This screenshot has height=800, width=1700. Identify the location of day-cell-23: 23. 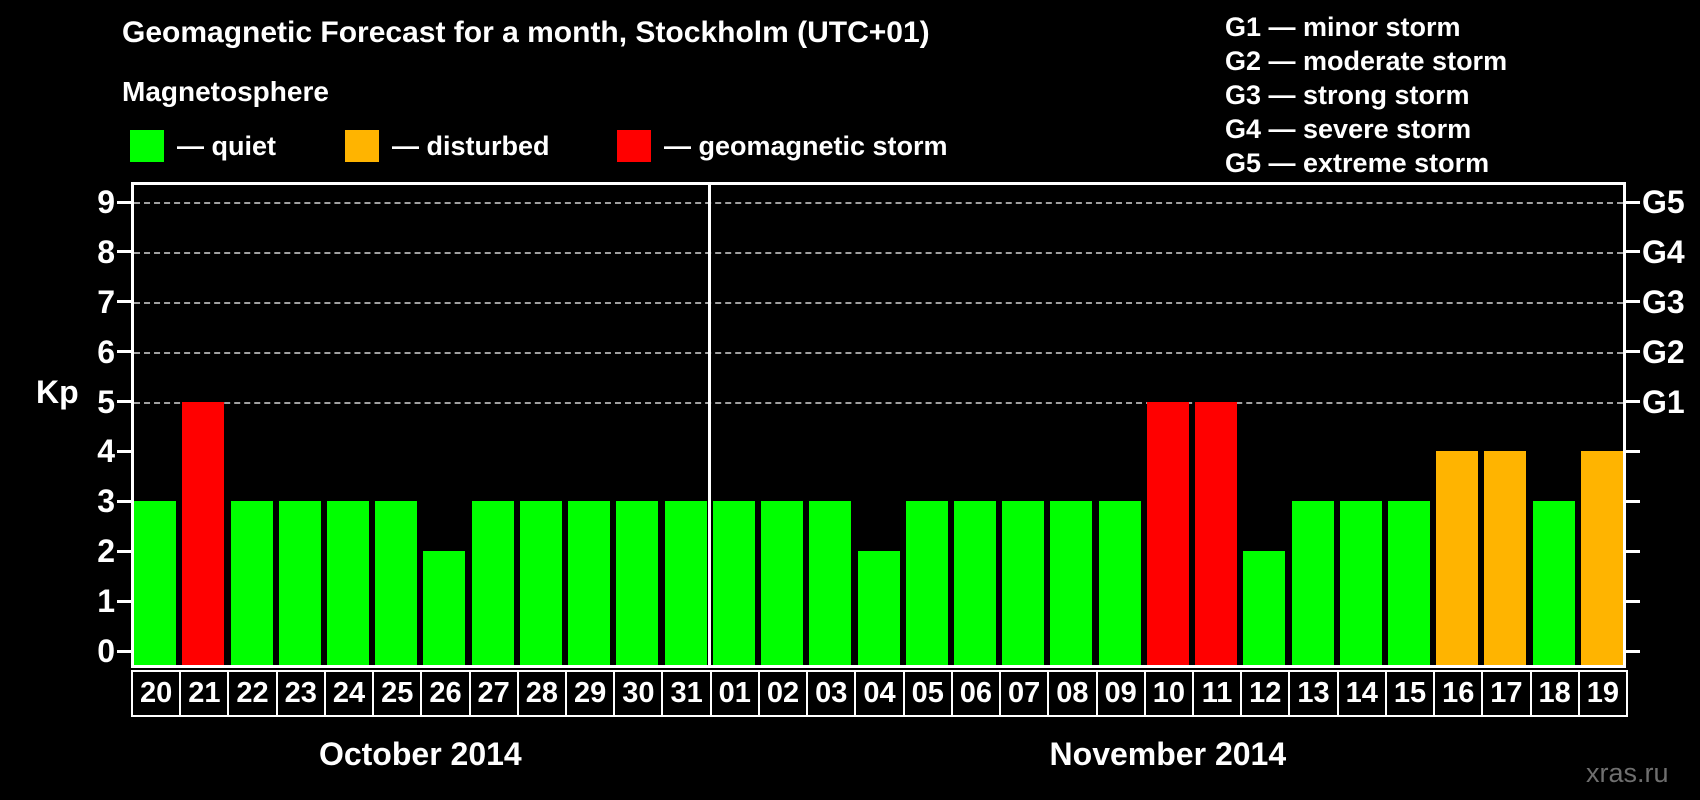
(300, 693).